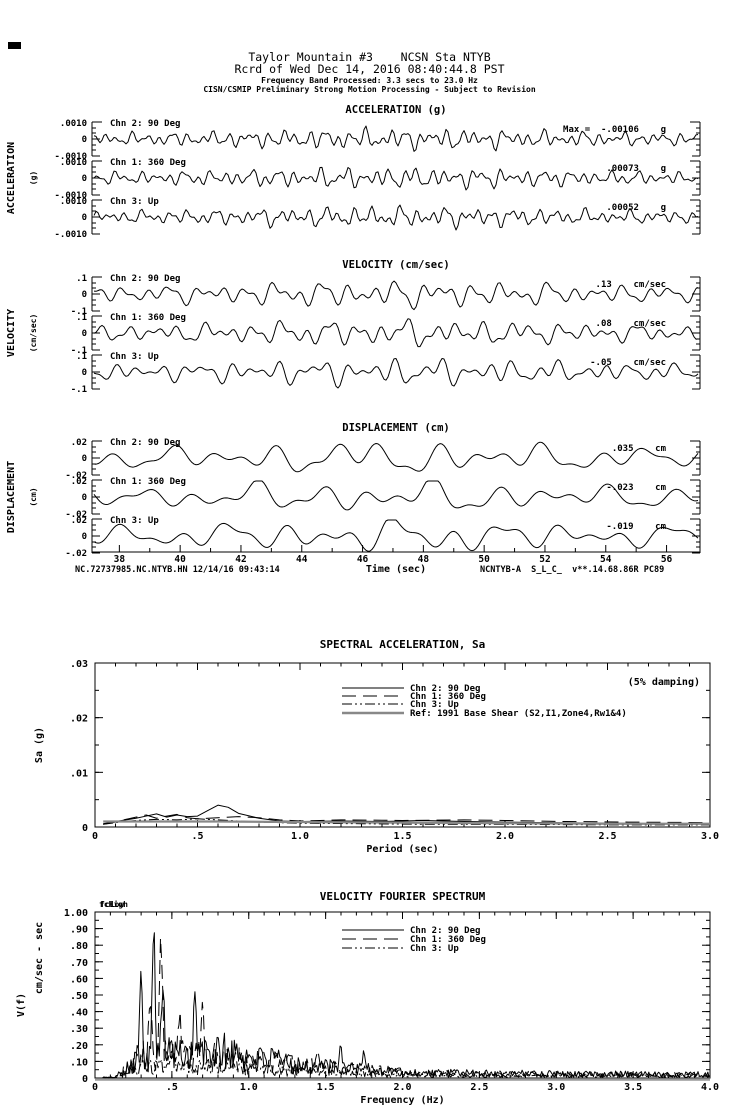  I want to click on panel-title: DISPLACEMENT (cm), so click(395, 428).